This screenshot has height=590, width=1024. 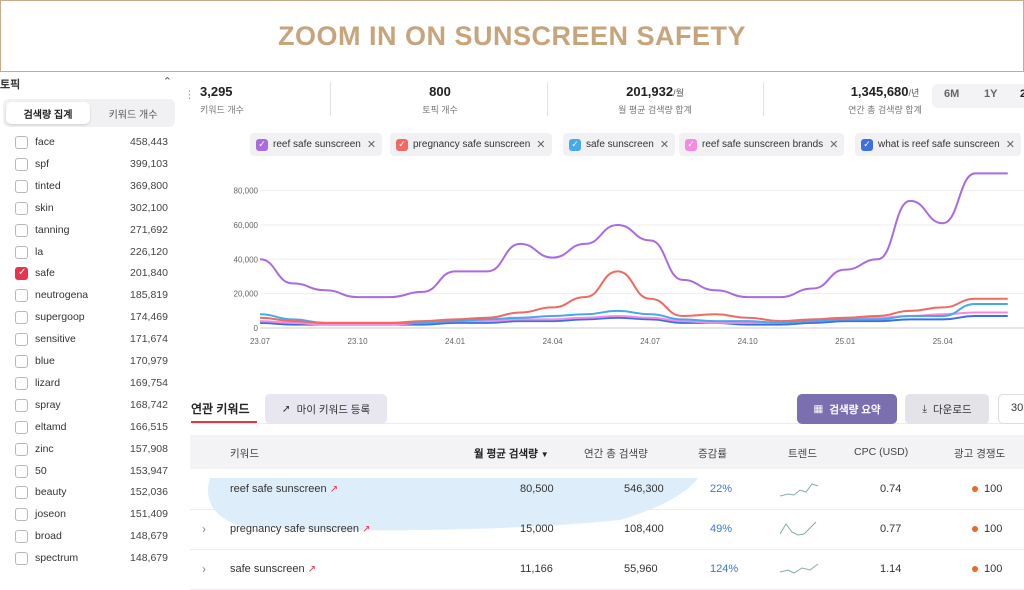 What do you see at coordinates (91, 274) in the screenshot?
I see `topic-item-safe: safe 201,840` at bounding box center [91, 274].